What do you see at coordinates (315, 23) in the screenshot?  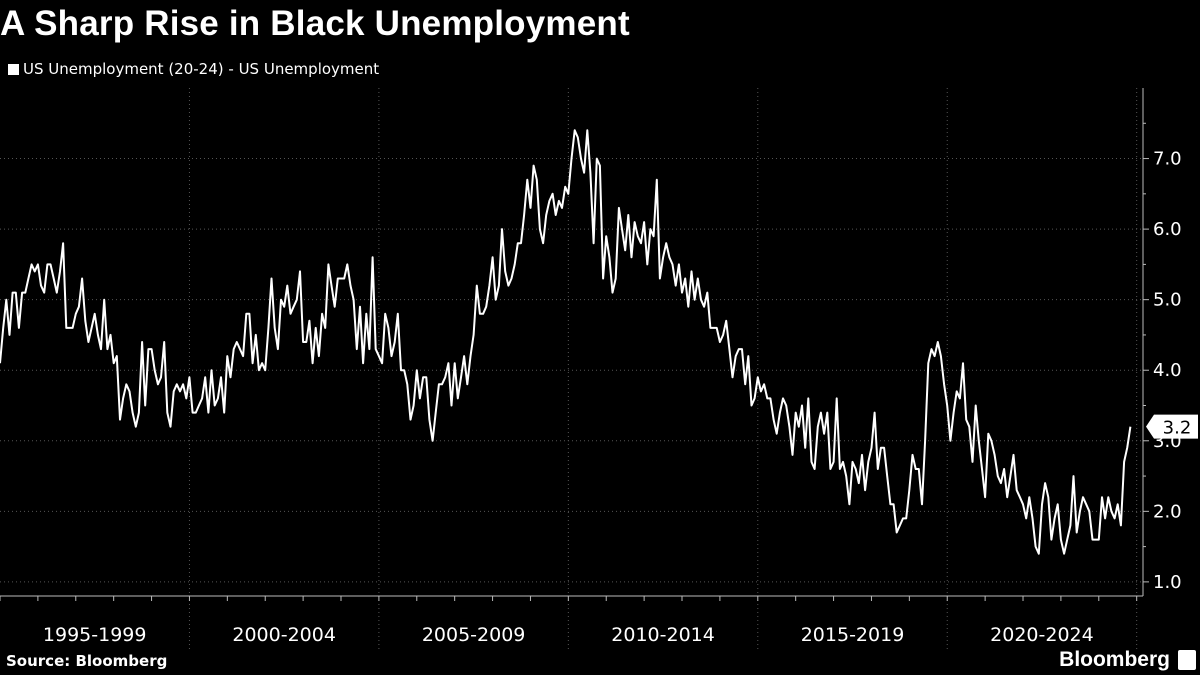 I see `chart-title: A Sharp Rise in Black Unemployment` at bounding box center [315, 23].